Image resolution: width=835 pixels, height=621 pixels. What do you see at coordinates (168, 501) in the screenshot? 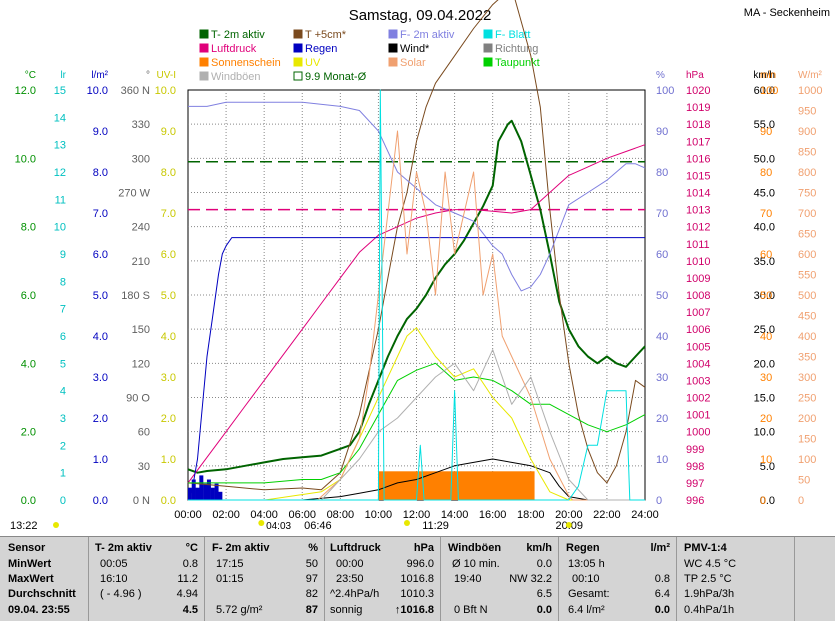
I see `left-axis-tick-4-10: 0.0` at bounding box center [168, 501].